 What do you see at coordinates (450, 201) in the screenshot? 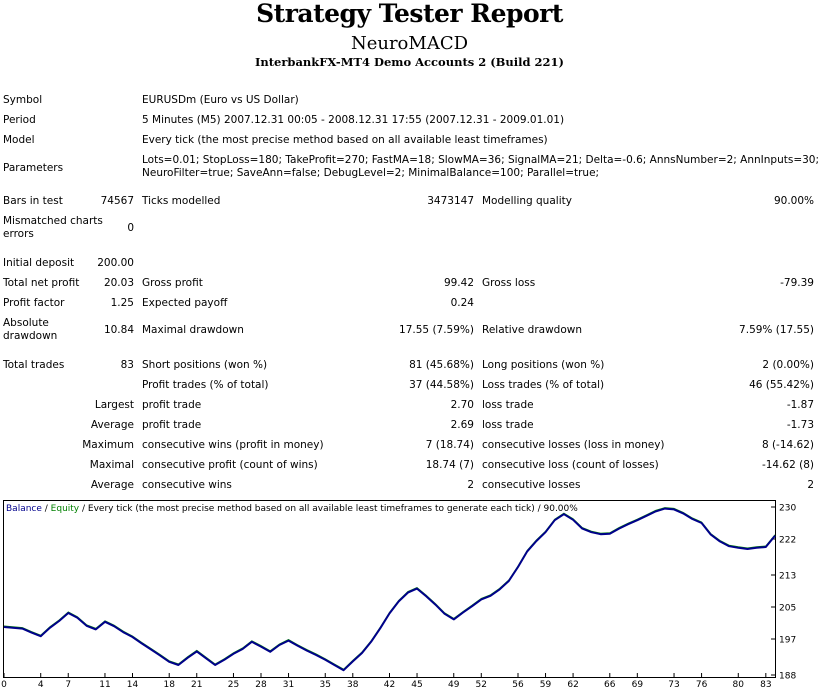
I see `ticks-value: 3473147` at bounding box center [450, 201].